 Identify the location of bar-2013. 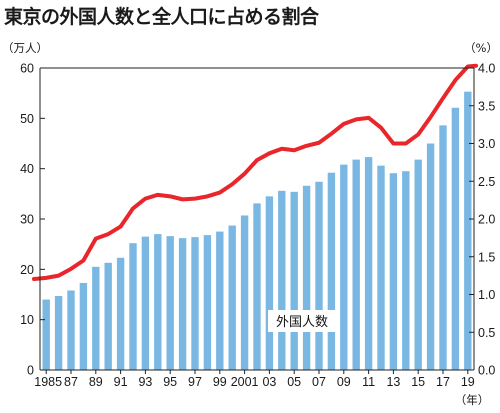
(393, 271).